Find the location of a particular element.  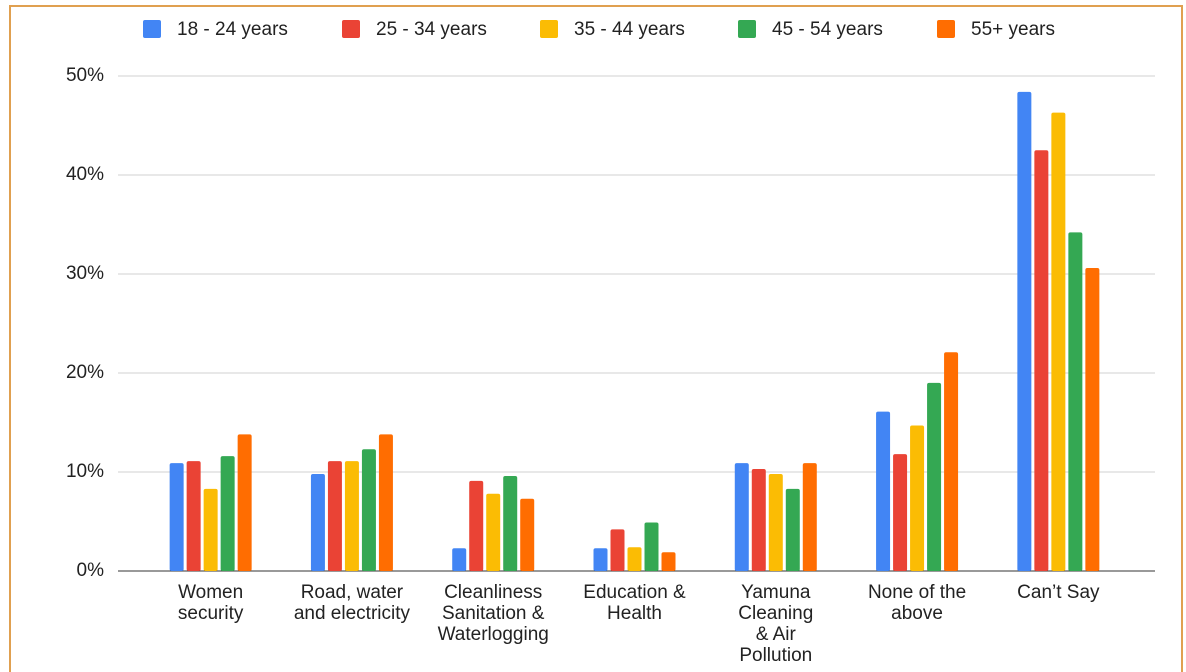

y-tick-label: 30% is located at coordinates (85, 273).